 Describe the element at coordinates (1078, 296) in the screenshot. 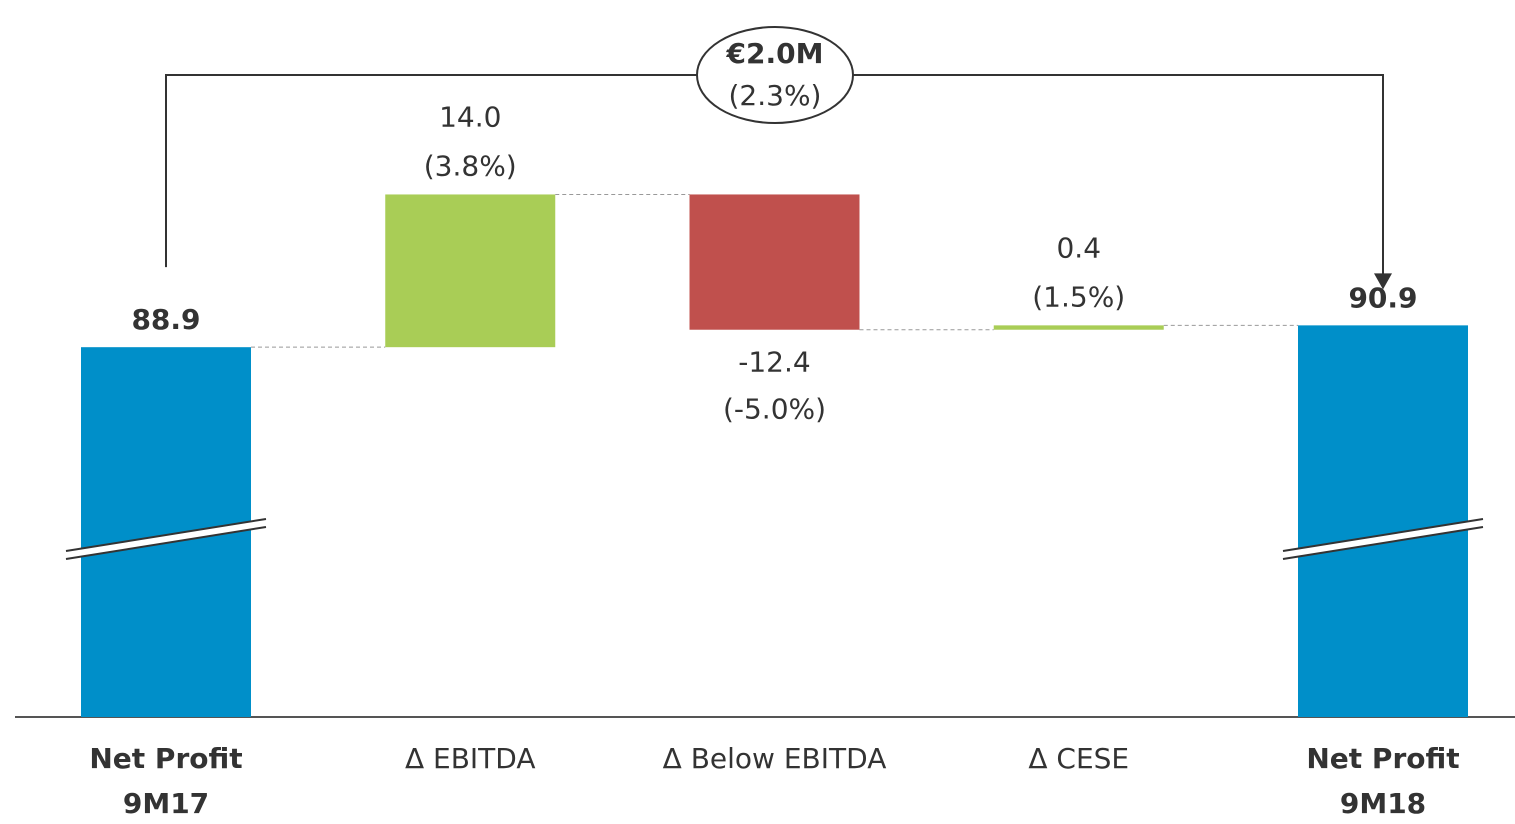

I see `percent-label: (1.5%)` at that location.